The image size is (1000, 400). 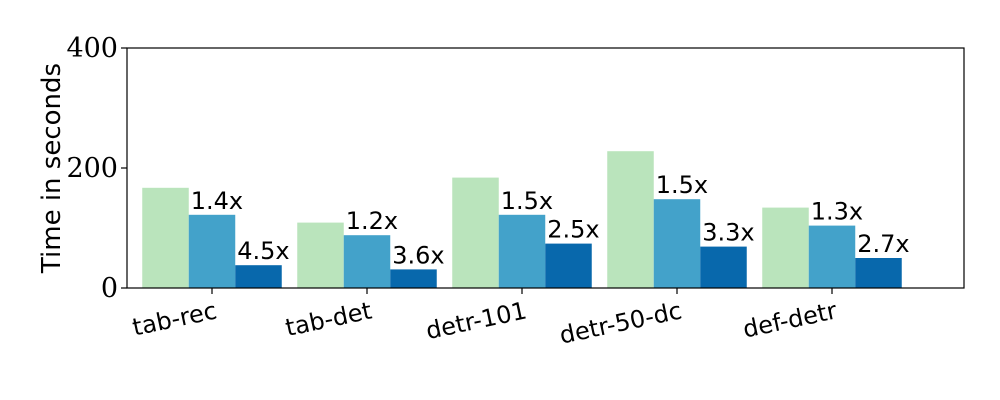 I want to click on y-axis-label: Time in seconds, so click(x=52, y=168).